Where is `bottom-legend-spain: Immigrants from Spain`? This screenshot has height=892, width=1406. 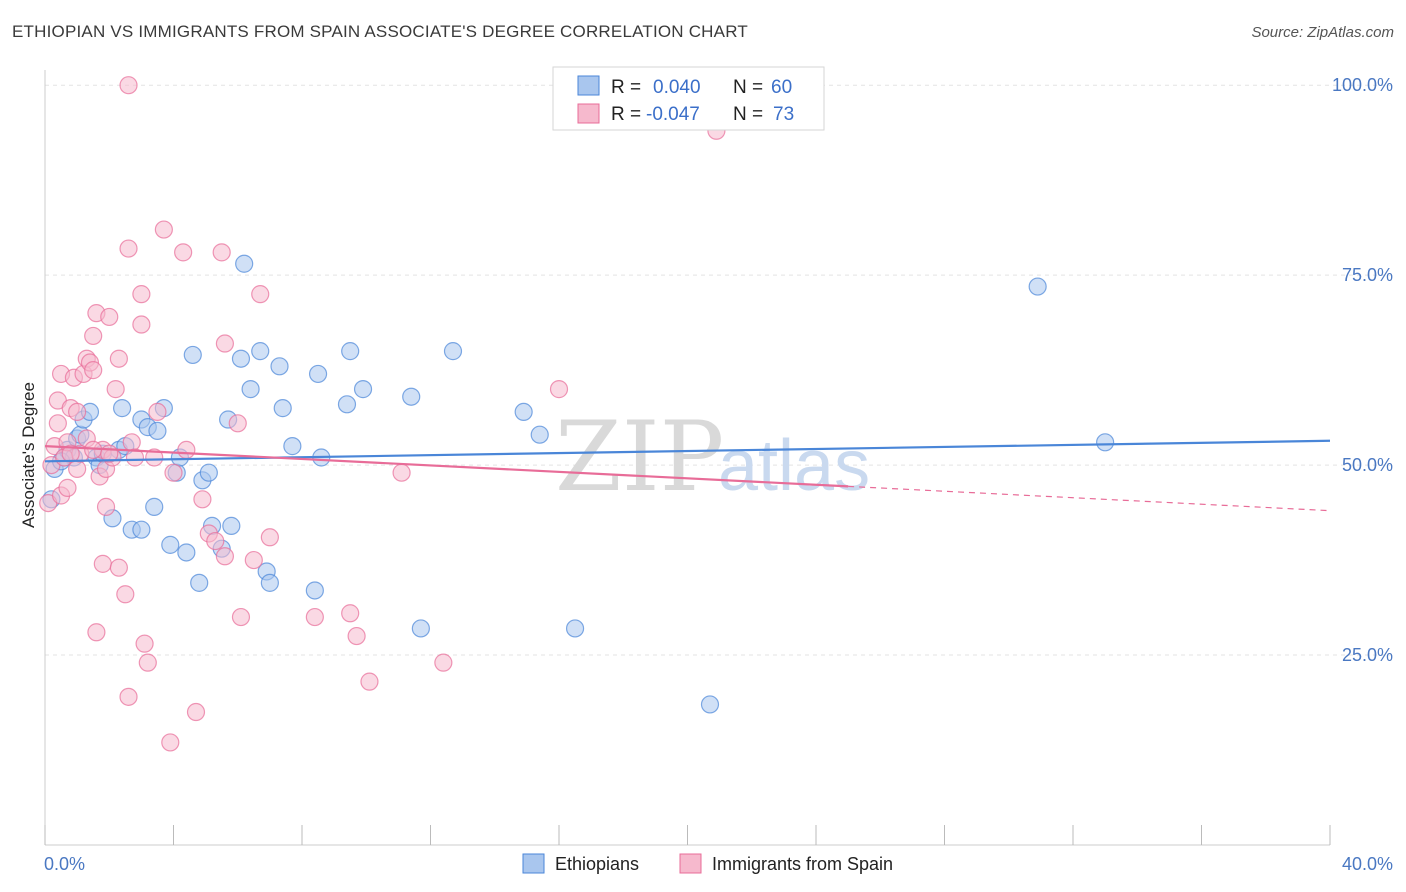 bottom-legend-spain: Immigrants from Spain is located at coordinates (802, 864).